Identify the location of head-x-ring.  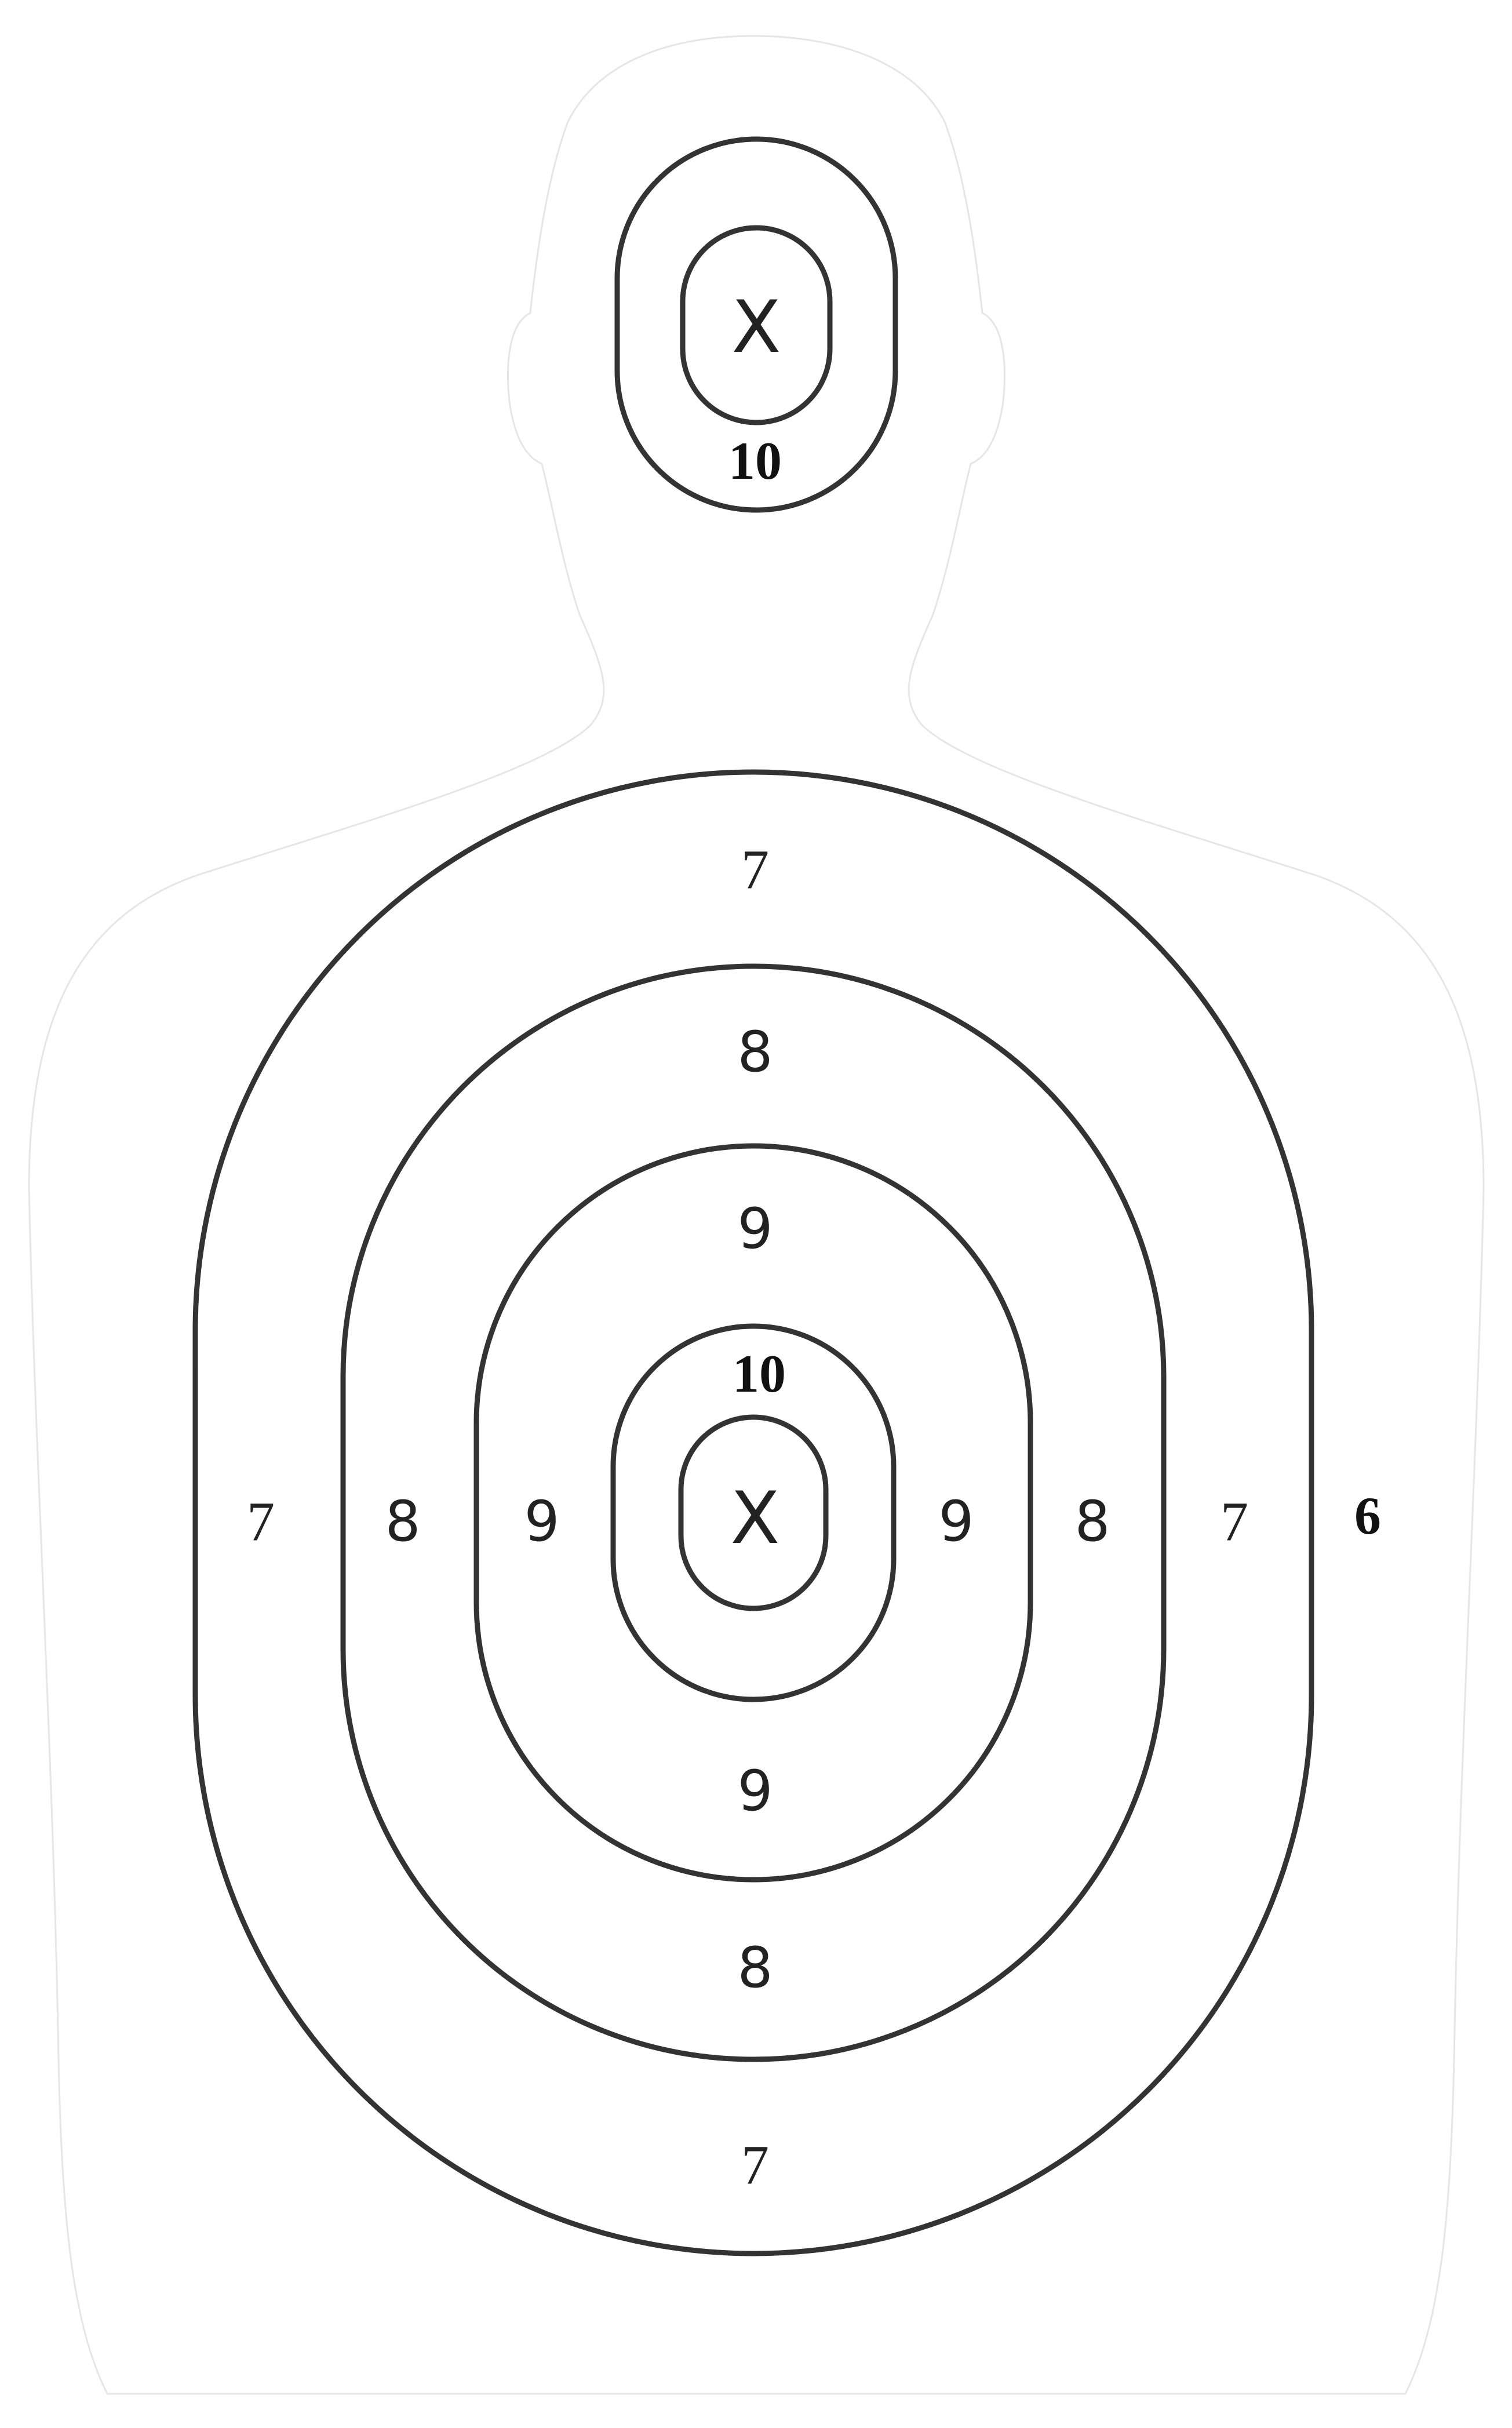
(756, 325).